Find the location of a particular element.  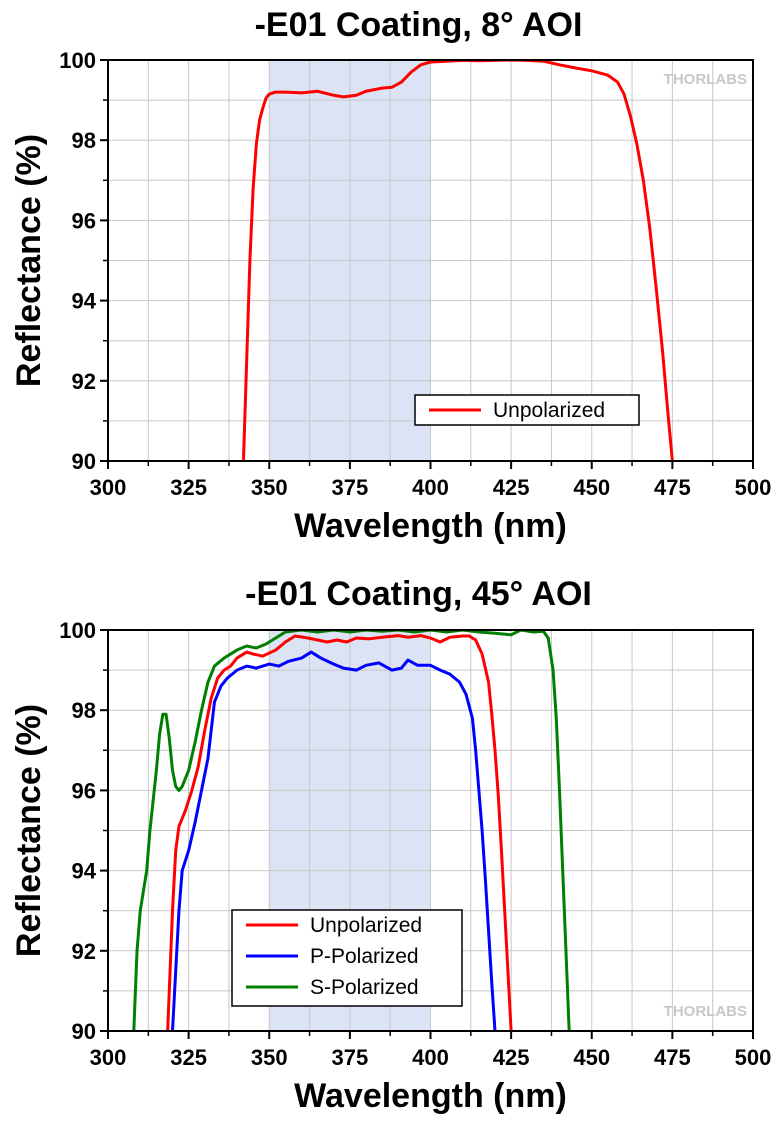

legend: Unpolarized P-Polarized S-Polarized is located at coordinates (347, 958).